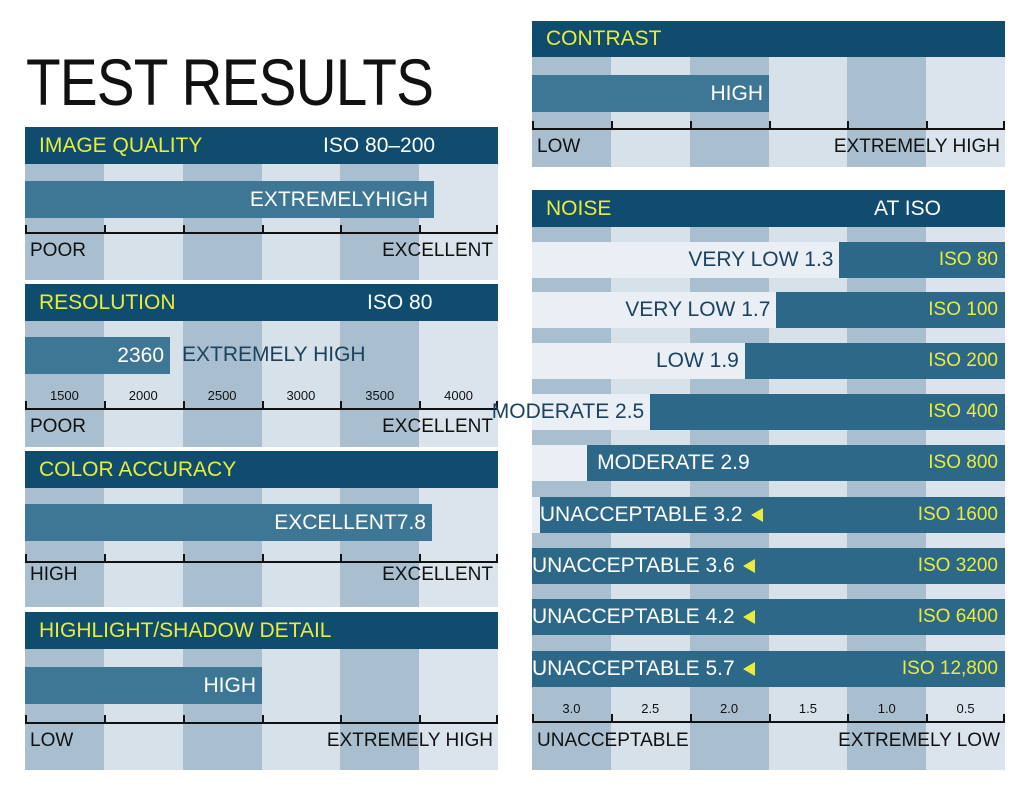  I want to click on chart-5-data-label: VERY LOW 1.3, so click(761, 259).